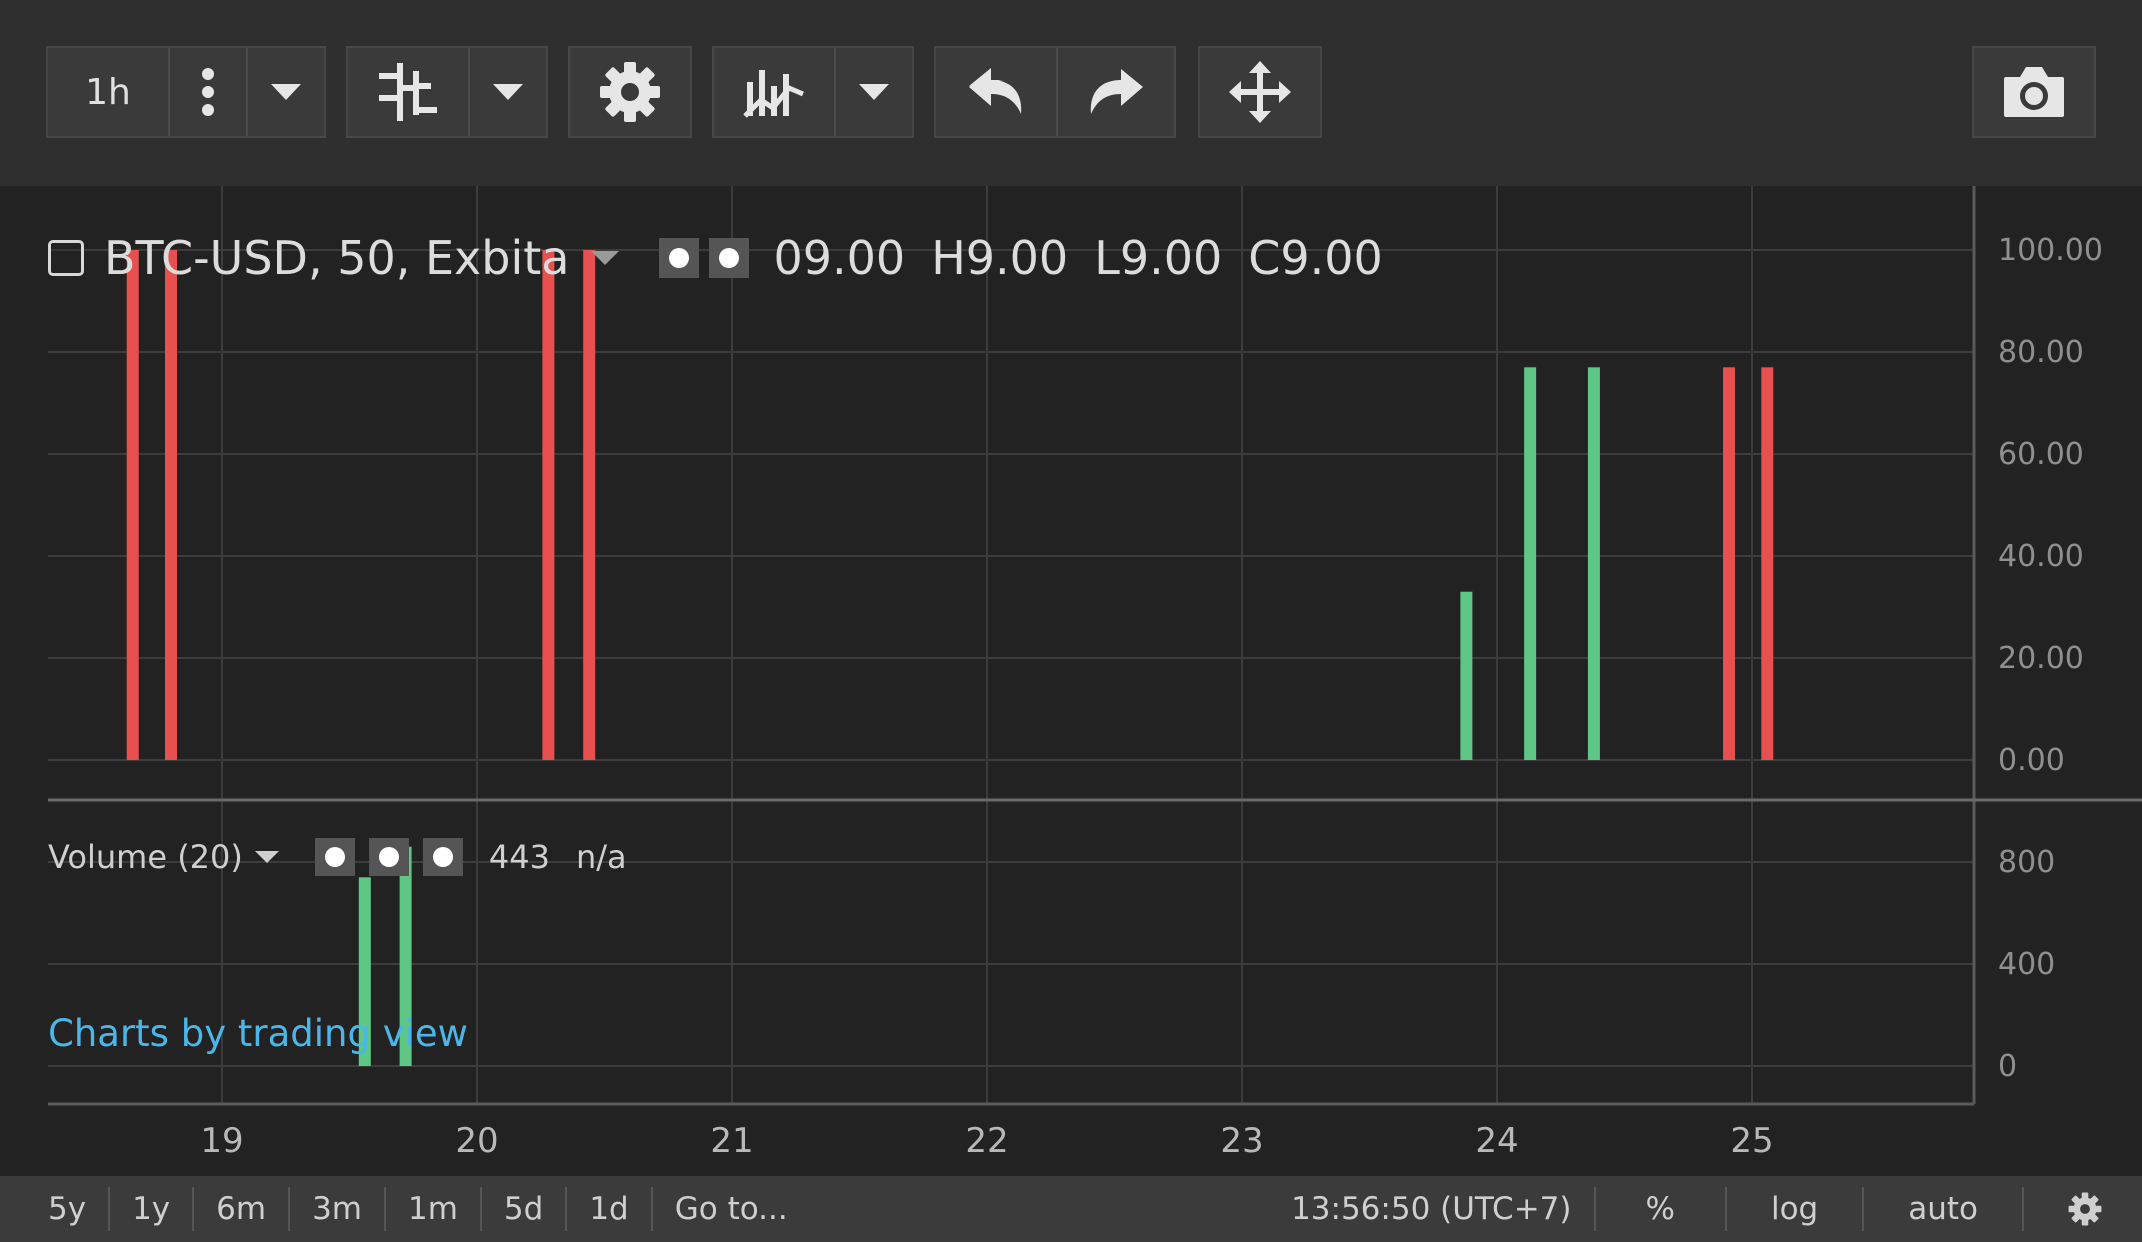 The height and width of the screenshot is (1242, 2142). I want to click on time-axis-label: 22, so click(986, 1141).